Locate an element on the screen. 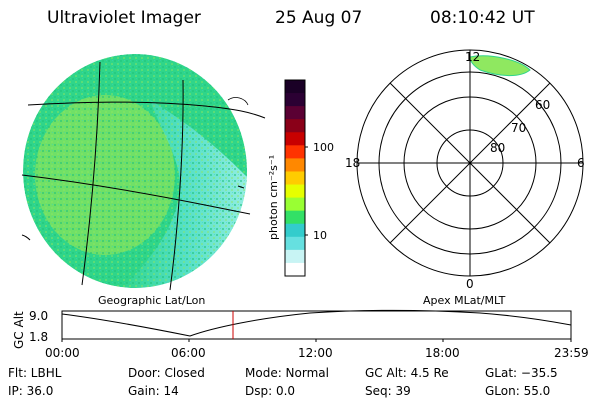 This screenshot has height=400, width=600. gain-value: Gain: 14 is located at coordinates (153, 391).